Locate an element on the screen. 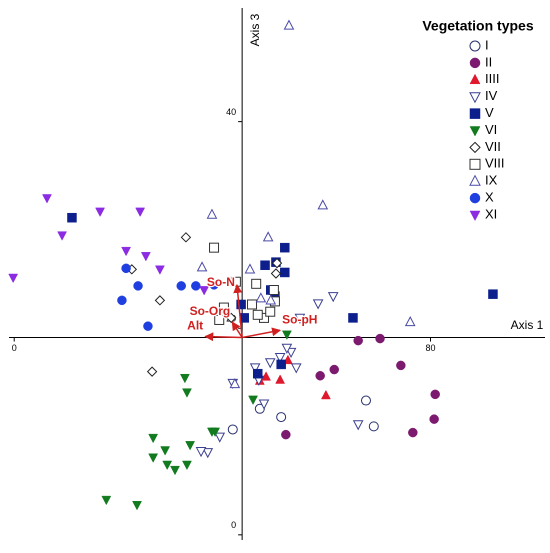 The height and width of the screenshot is (553, 550). y-tick-label: 0 is located at coordinates (233, 525).